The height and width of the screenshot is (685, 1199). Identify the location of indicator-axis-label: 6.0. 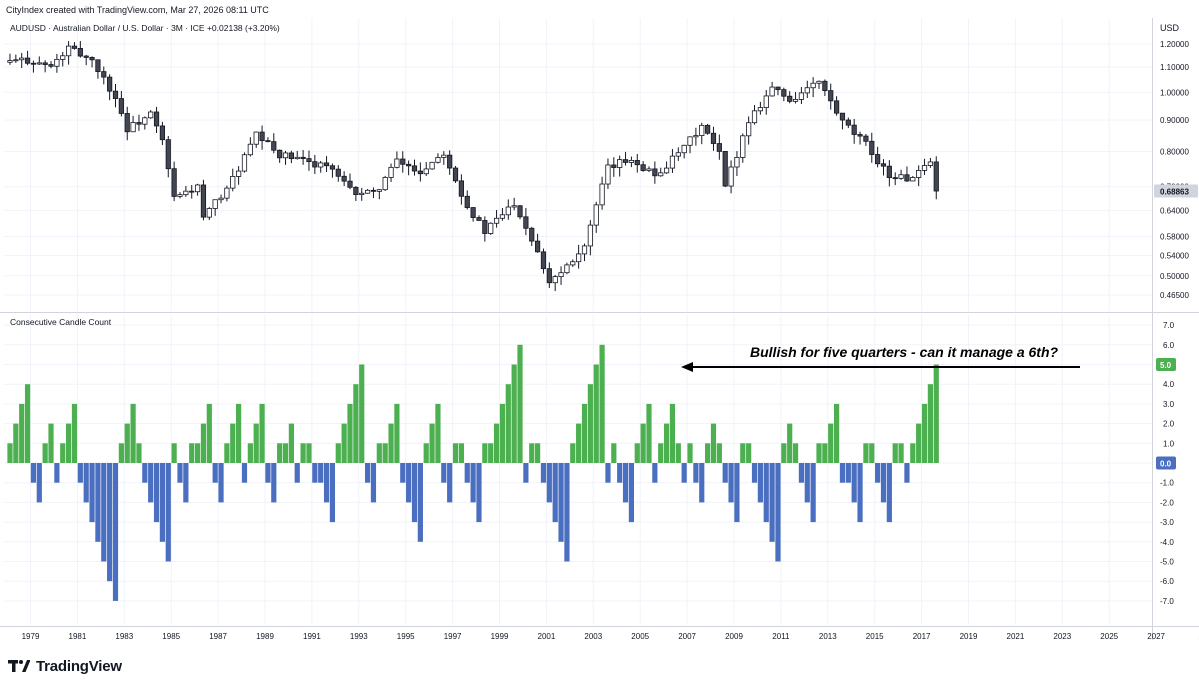
(1169, 345).